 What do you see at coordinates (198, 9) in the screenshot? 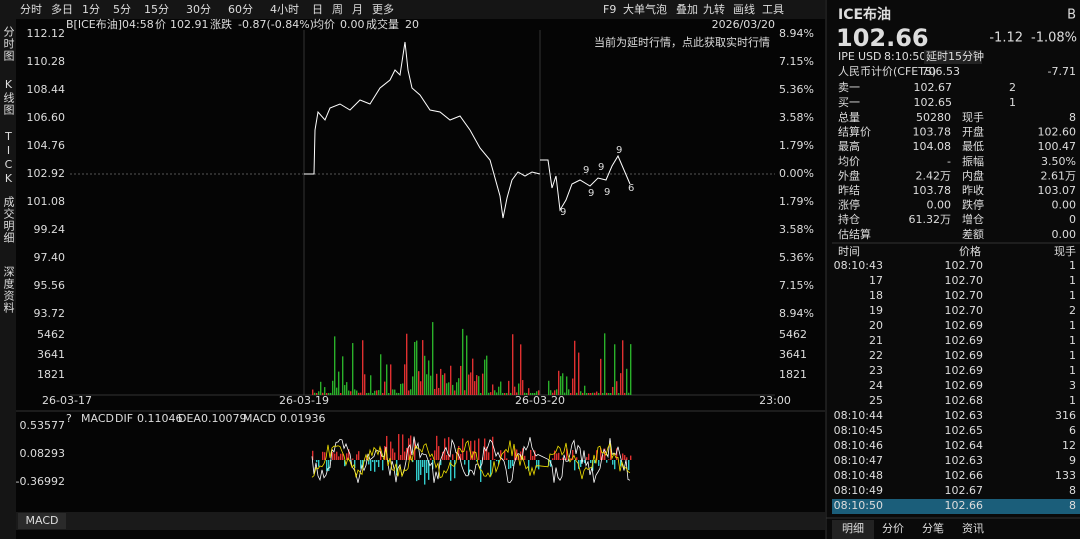
I see `toolbar-item: 30分` at bounding box center [198, 9].